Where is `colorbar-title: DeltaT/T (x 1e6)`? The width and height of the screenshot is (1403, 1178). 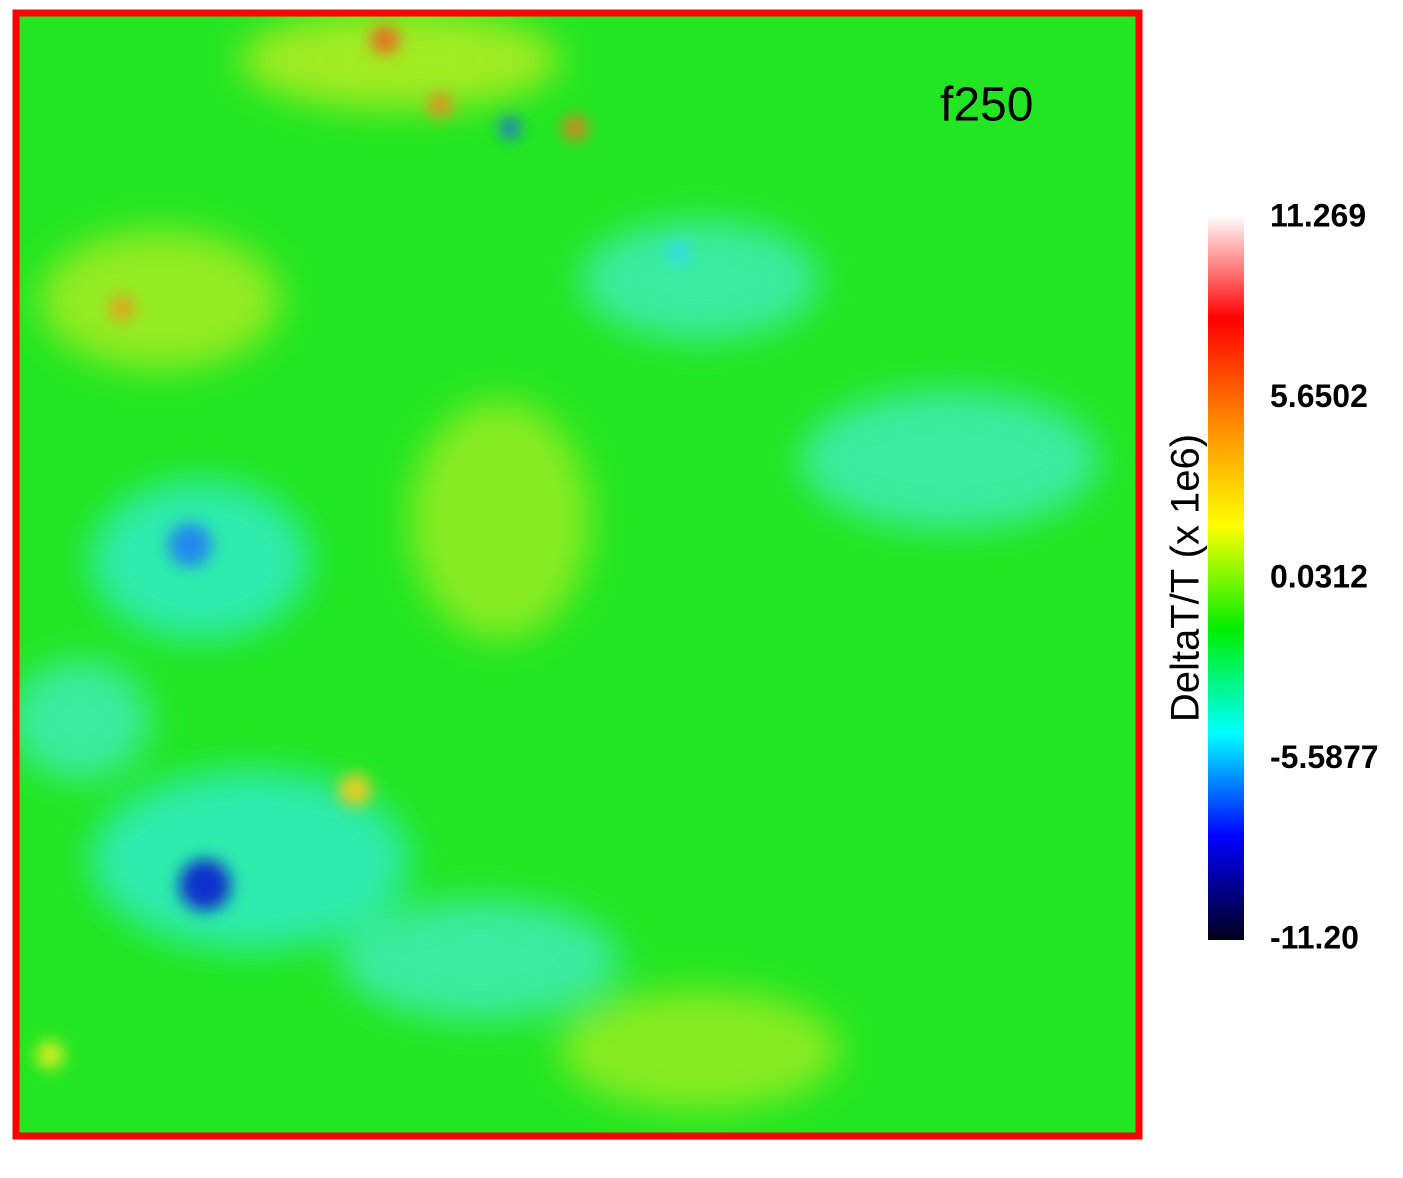 colorbar-title: DeltaT/T (x 1e6) is located at coordinates (1186, 578).